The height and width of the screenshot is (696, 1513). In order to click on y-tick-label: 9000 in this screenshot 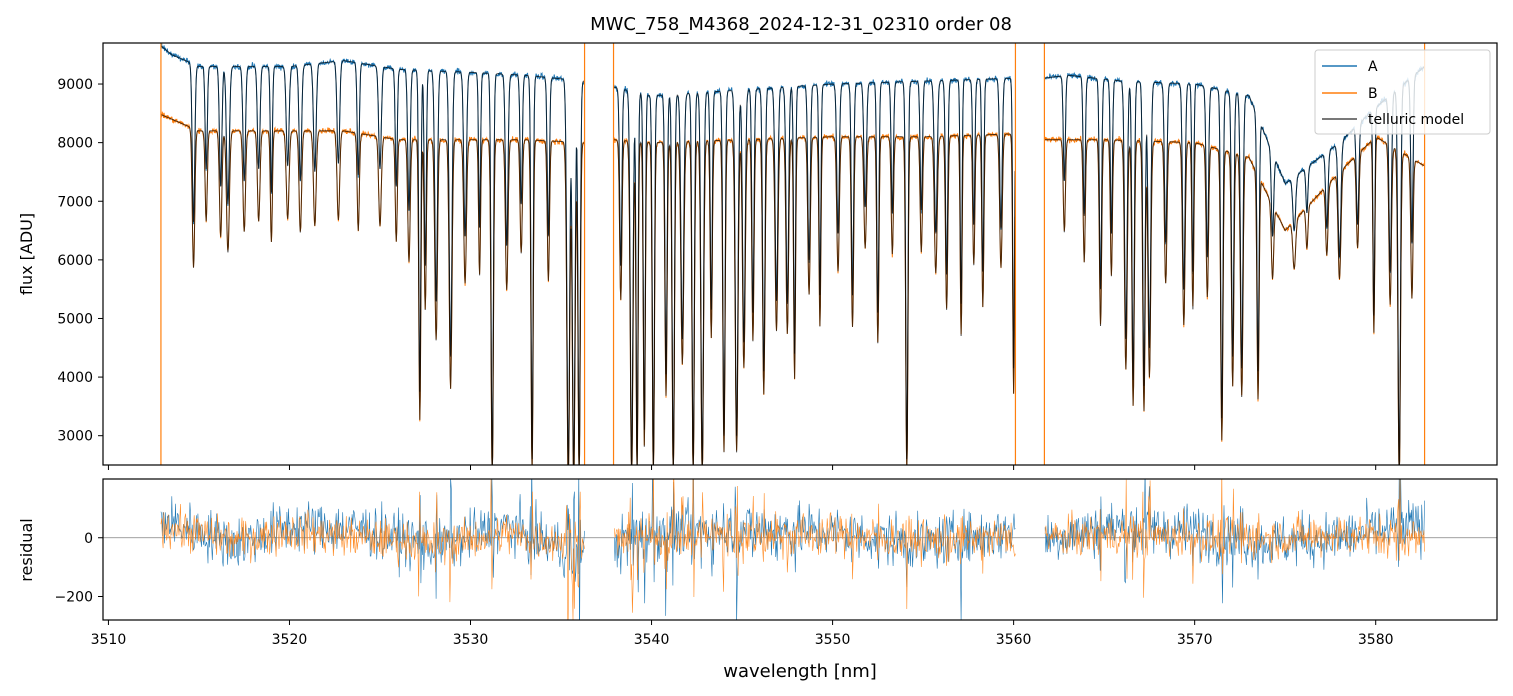, I will do `click(75, 85)`.